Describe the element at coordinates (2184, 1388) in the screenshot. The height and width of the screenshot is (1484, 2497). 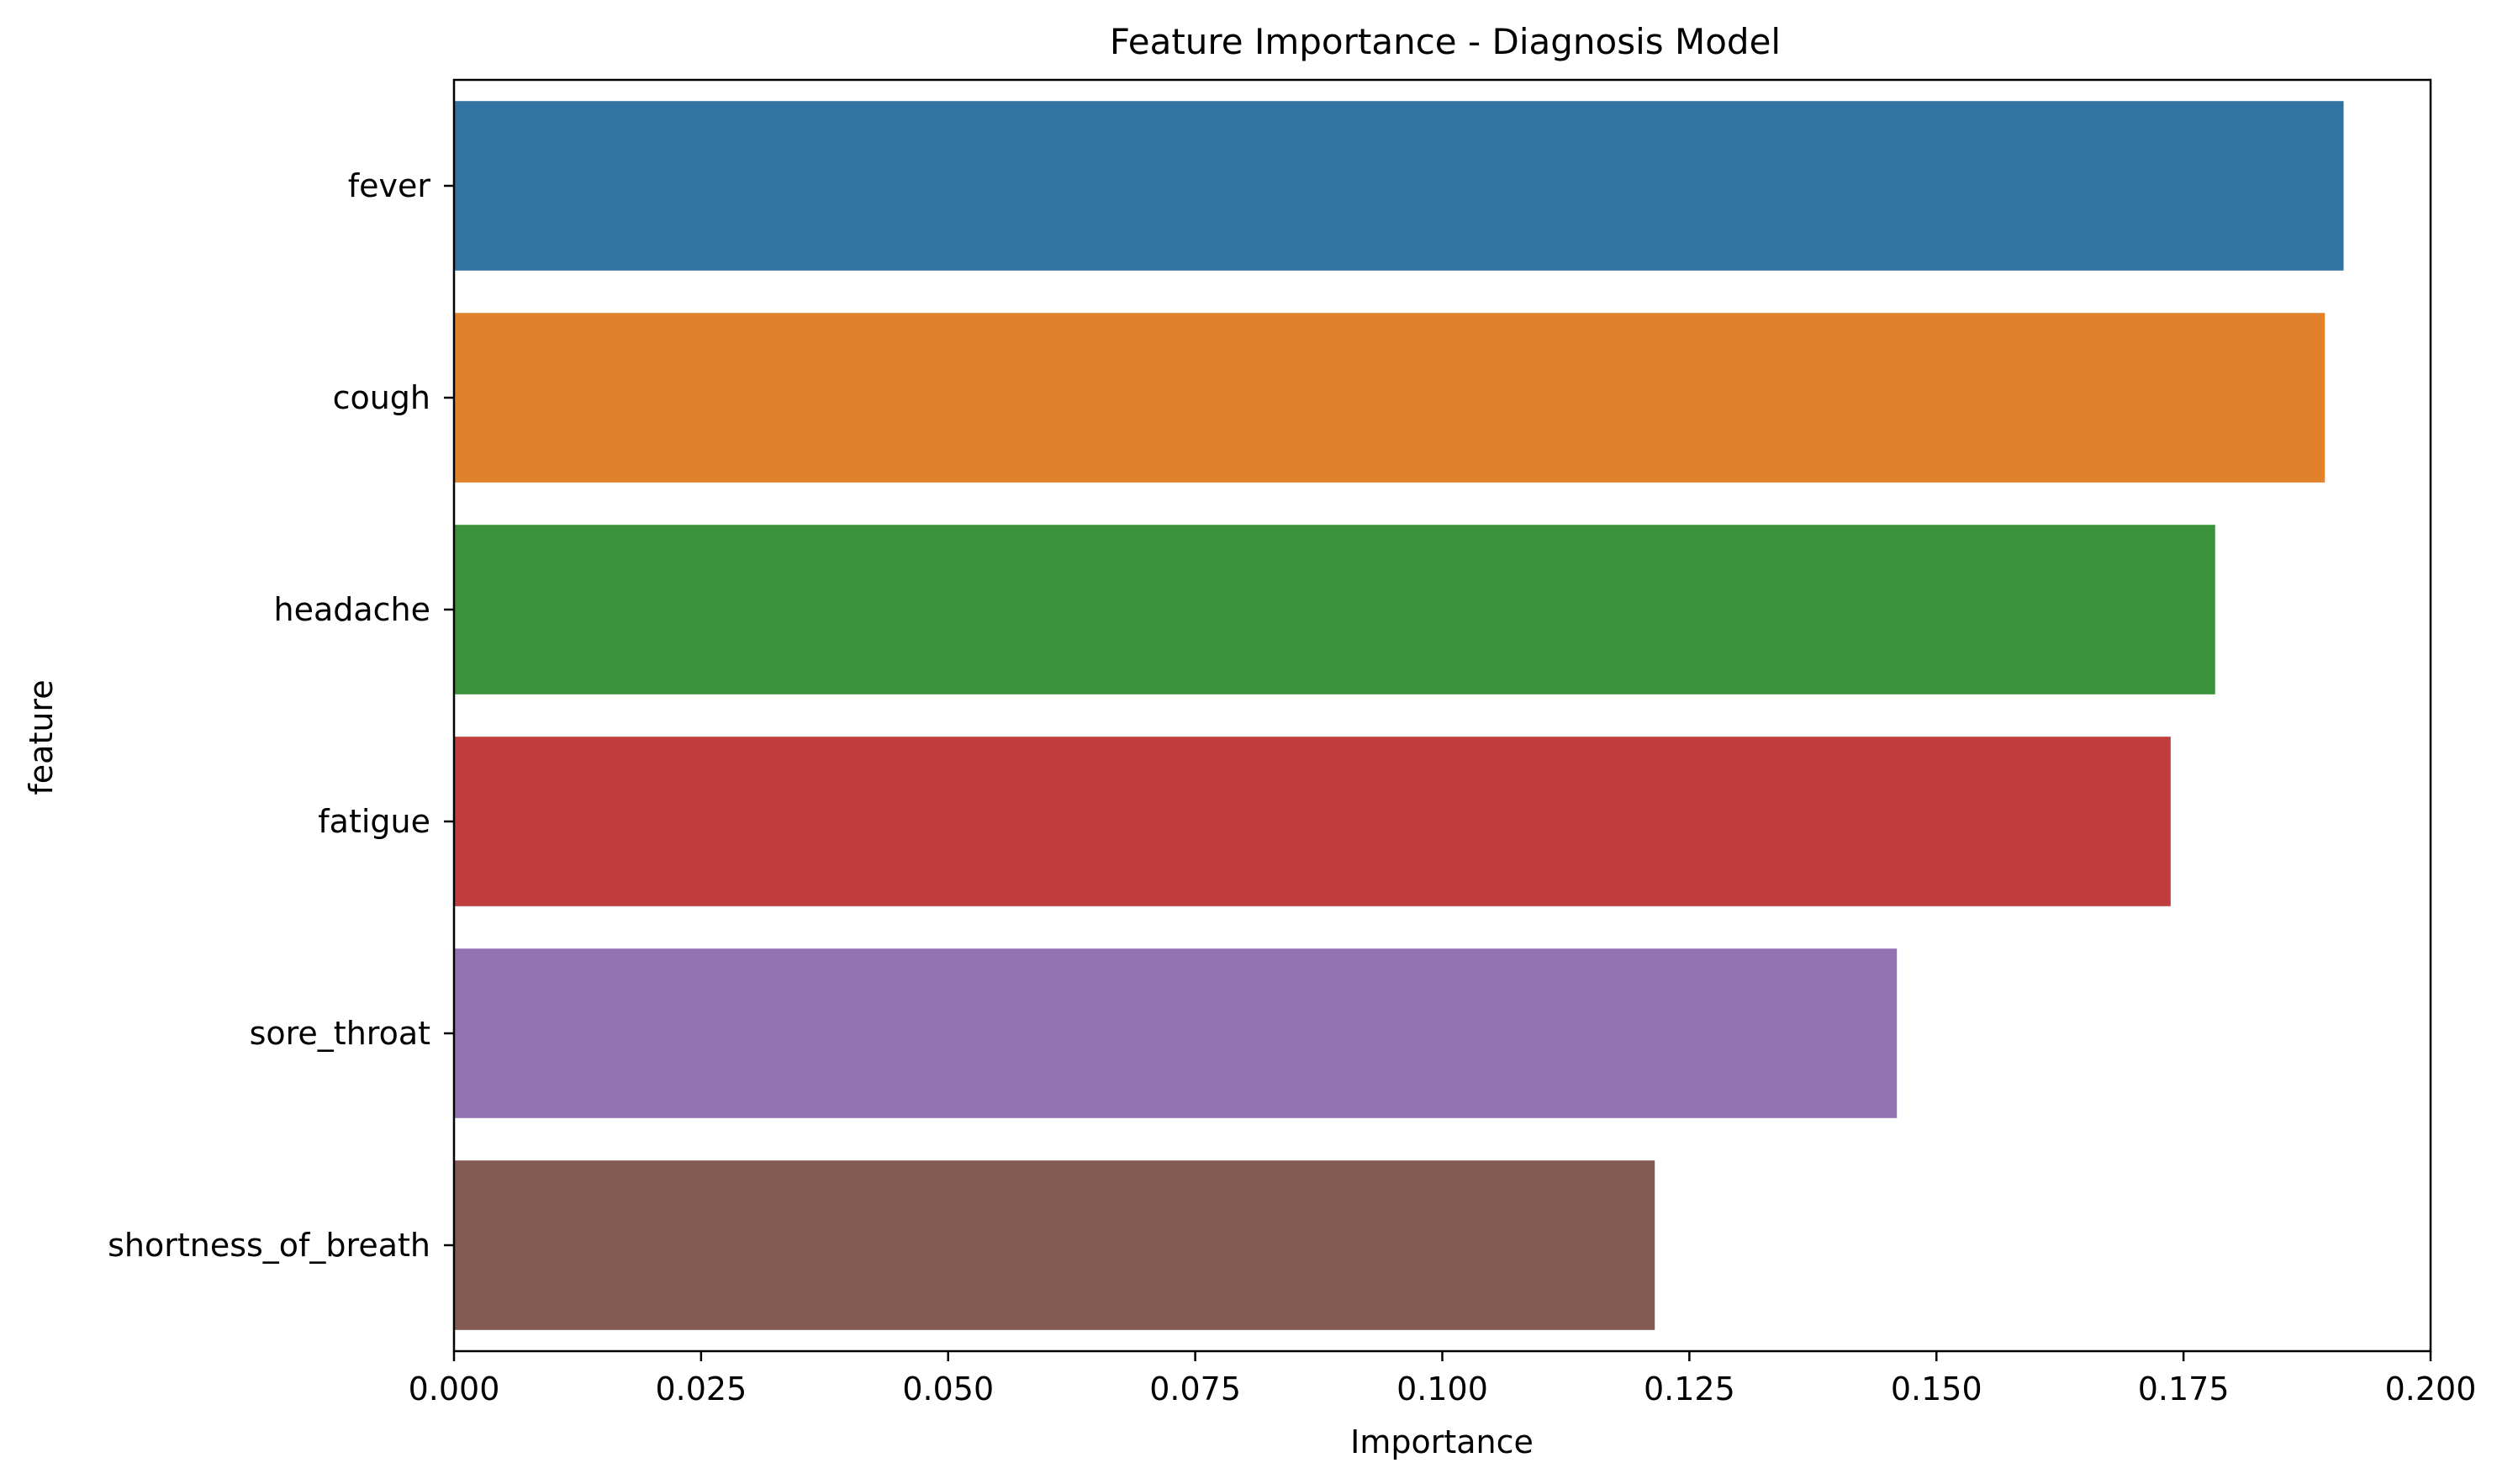
I see `x-tick-label: 0.175` at that location.